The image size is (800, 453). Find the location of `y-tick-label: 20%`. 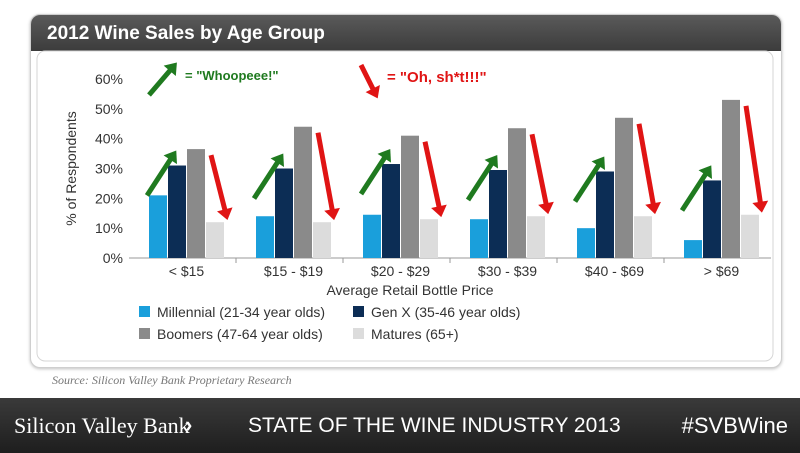

y-tick-label: 20% is located at coordinates (109, 198).